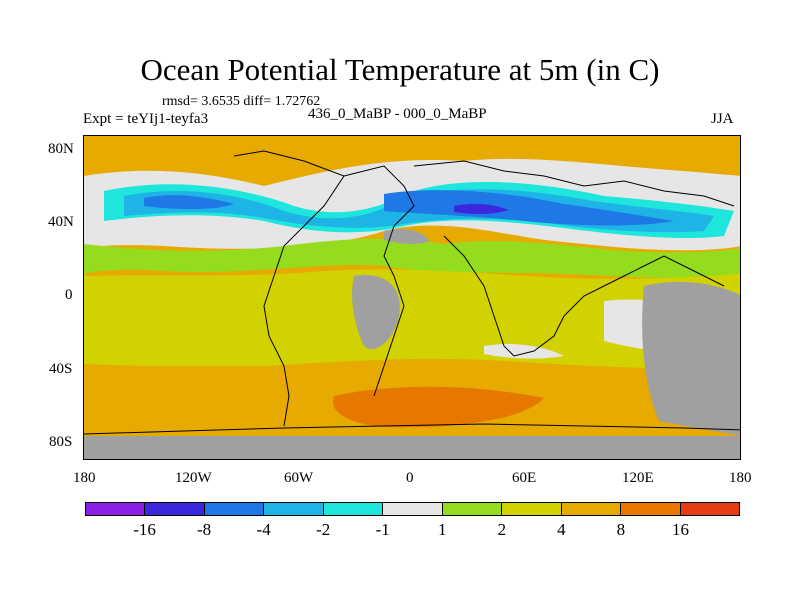  I want to click on dark-blue-anomaly, so click(481, 208).